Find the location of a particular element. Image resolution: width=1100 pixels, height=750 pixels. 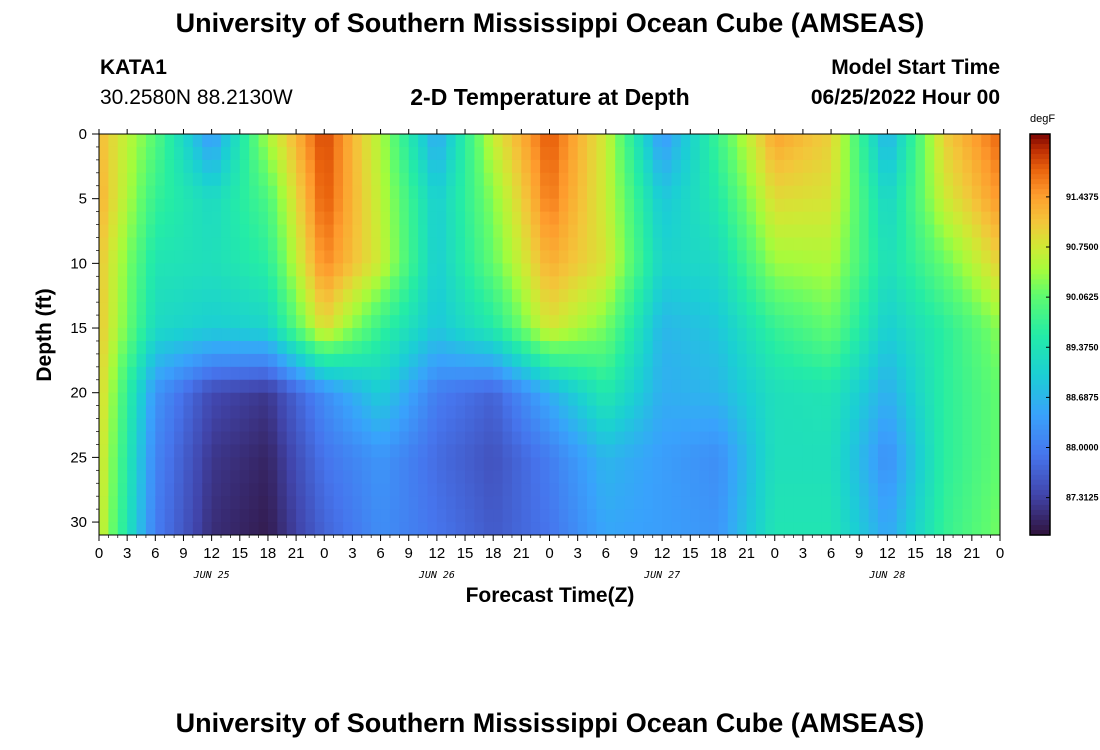

x-tick-label: 15 is located at coordinates (690, 553).